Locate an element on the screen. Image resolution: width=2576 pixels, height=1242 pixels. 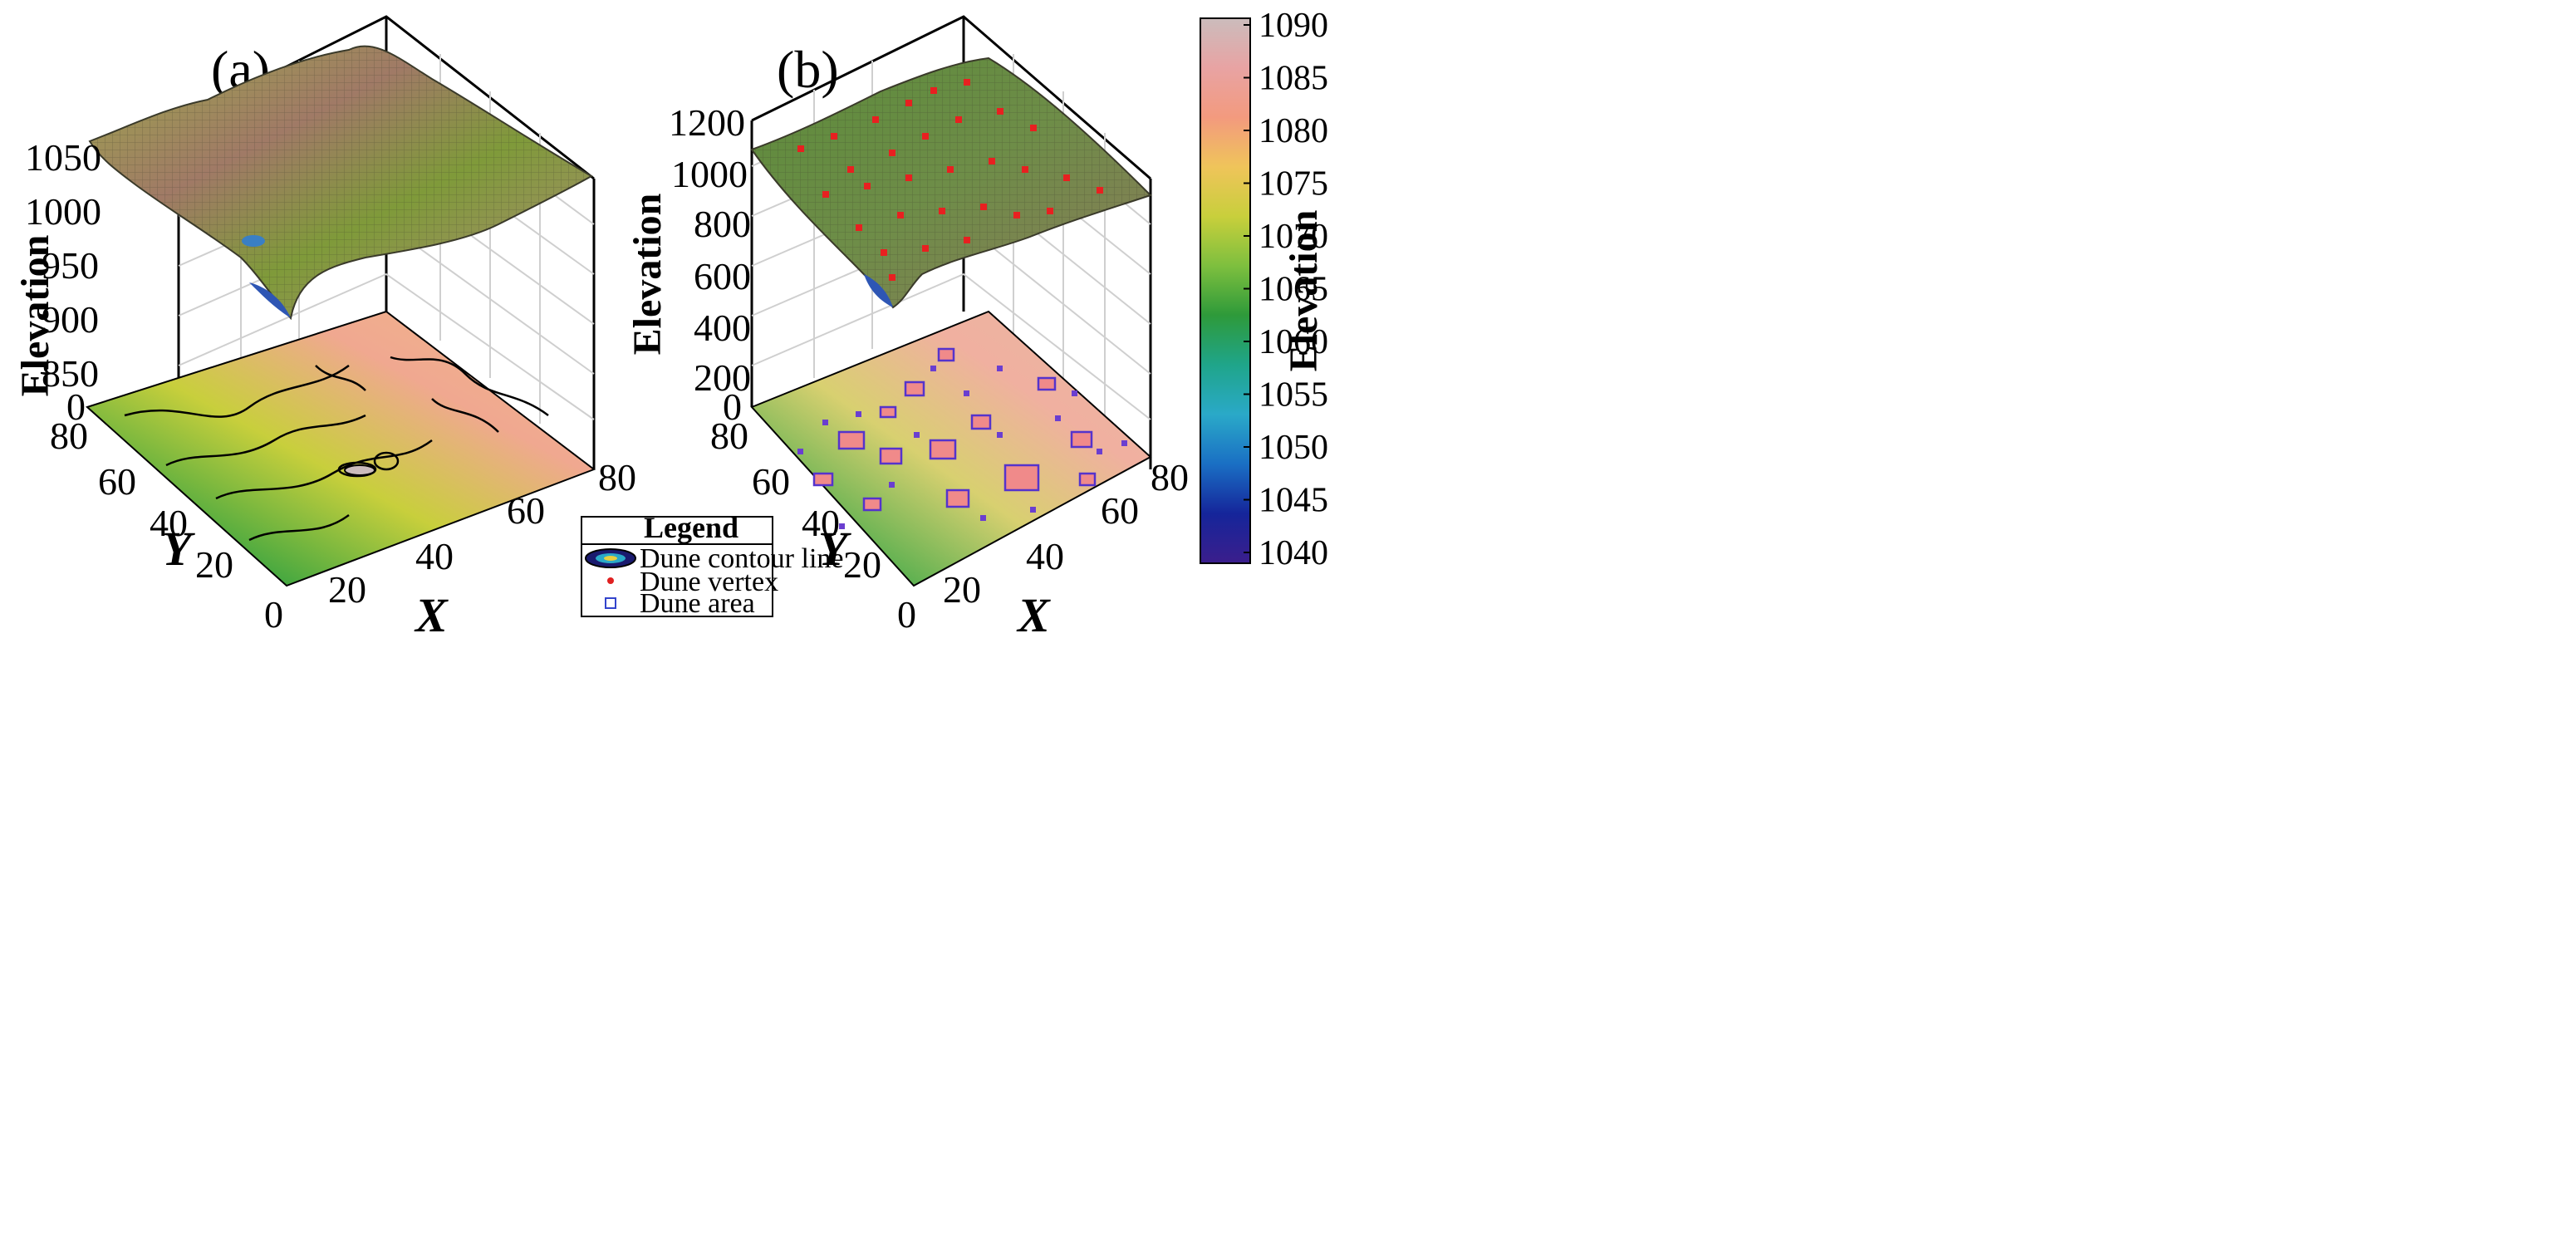
panel-a-x-label: X is located at coordinates (431, 615).